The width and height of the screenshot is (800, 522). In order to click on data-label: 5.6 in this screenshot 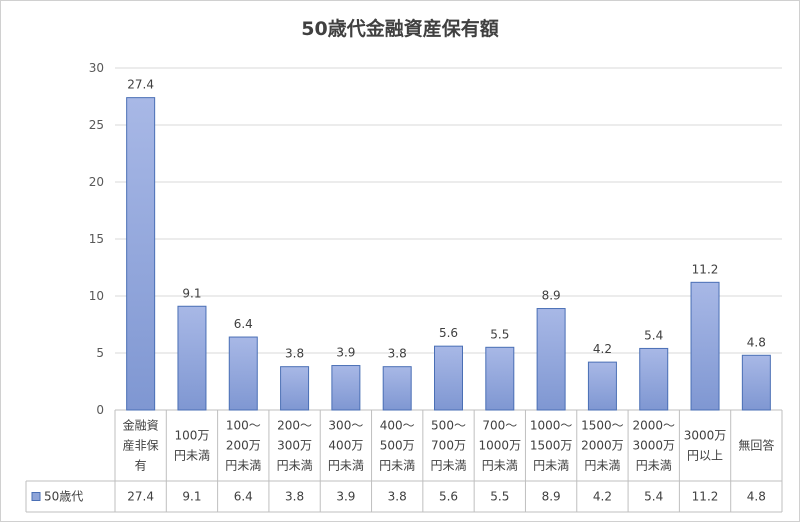, I will do `click(448, 333)`.